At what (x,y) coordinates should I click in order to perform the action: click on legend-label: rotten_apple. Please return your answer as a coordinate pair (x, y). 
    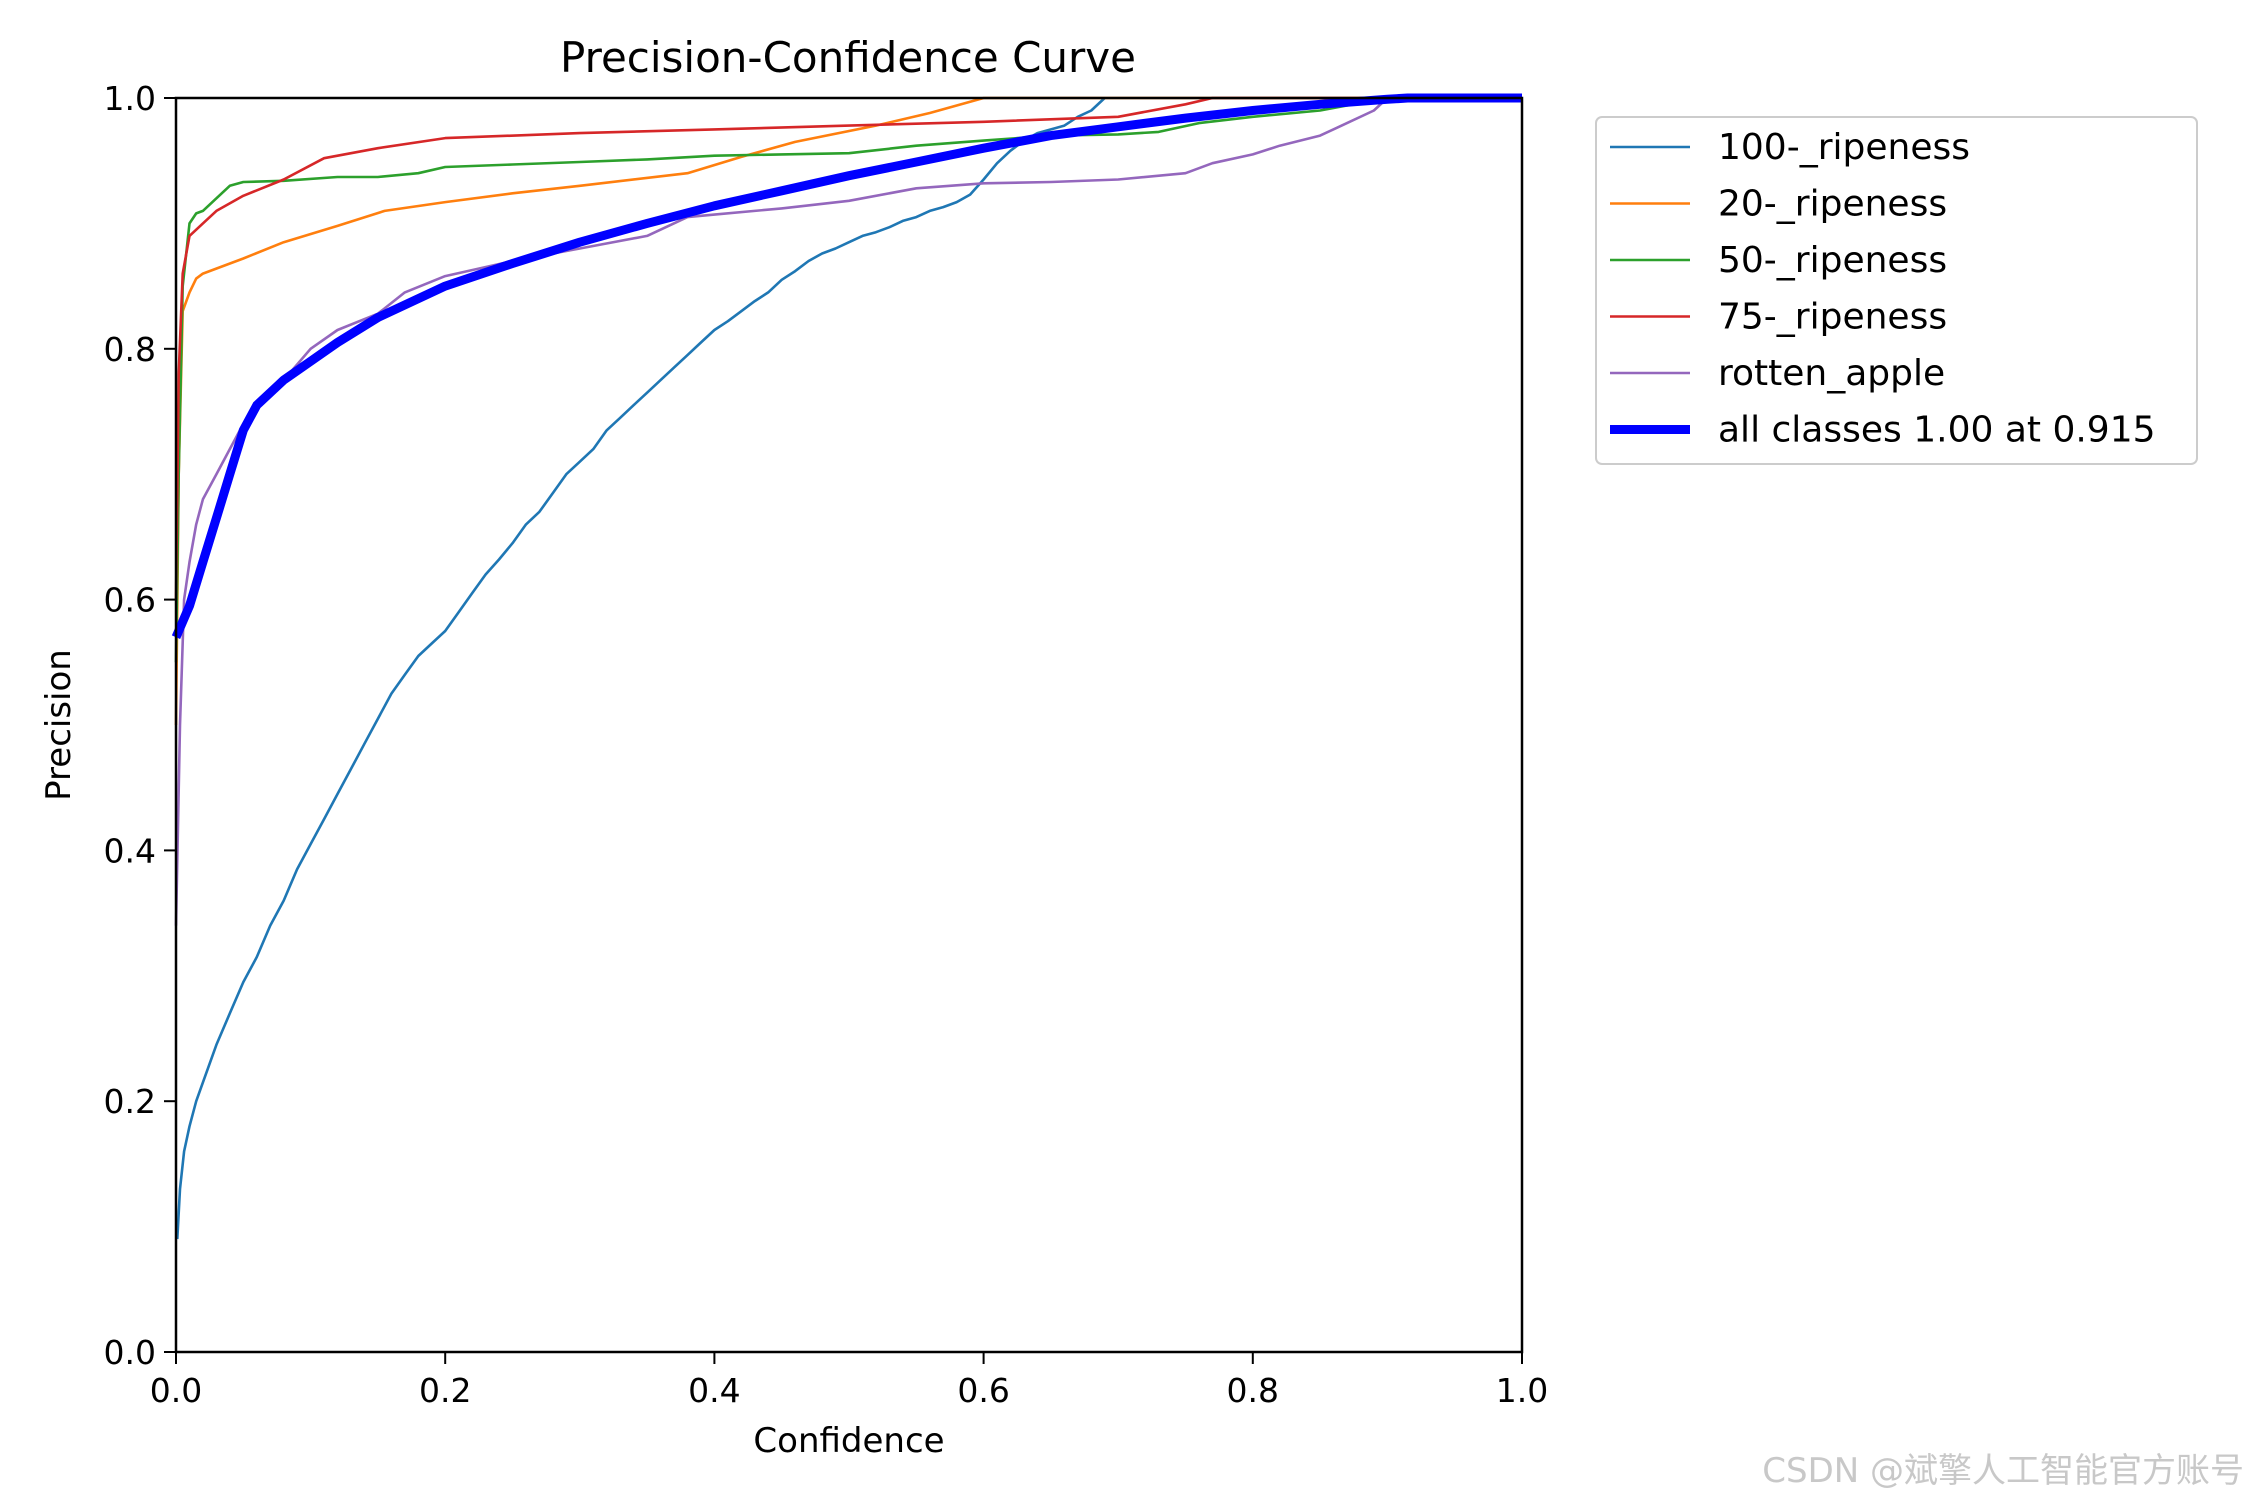
    Looking at the image, I should click on (1831, 373).